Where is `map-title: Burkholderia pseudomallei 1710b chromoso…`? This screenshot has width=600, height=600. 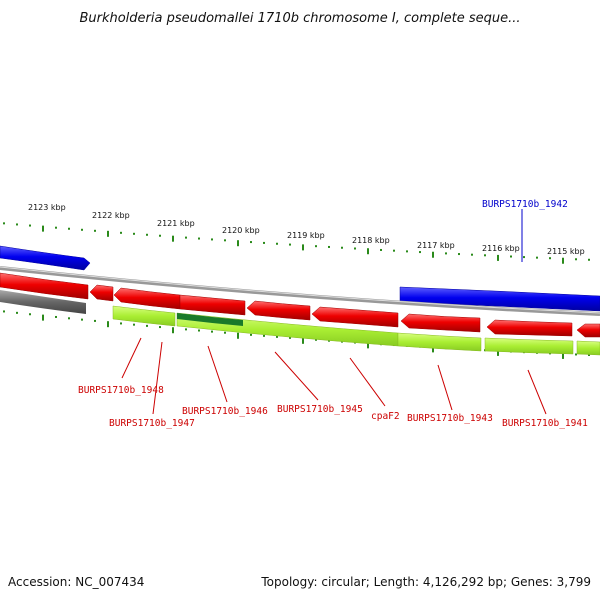
map-title: Burkholderia pseudomallei 1710b chromoso… is located at coordinates (299, 18).